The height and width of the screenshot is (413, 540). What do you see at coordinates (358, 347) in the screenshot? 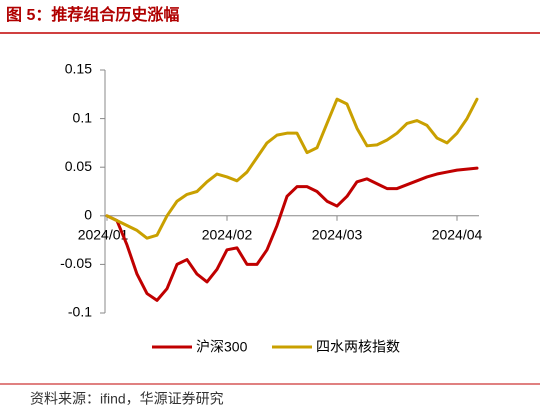
I see `legend-label: 四水两核指数` at bounding box center [358, 347].